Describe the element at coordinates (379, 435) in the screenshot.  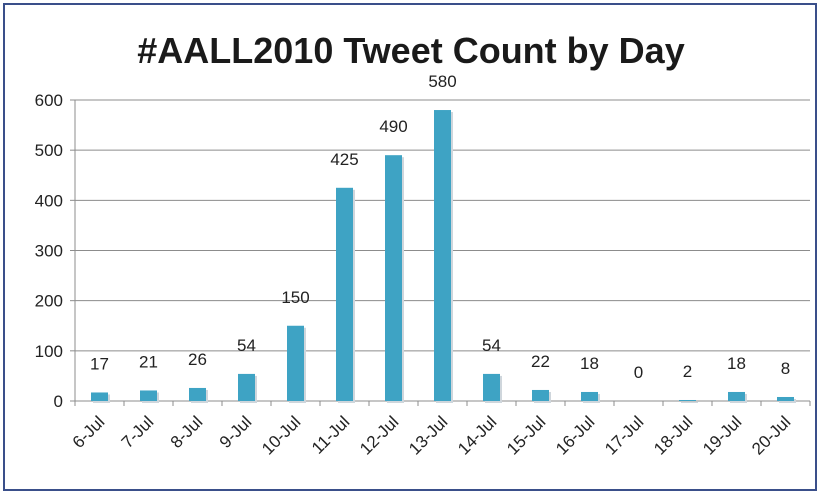
I see `x-tick-label: 12-Jul` at that location.